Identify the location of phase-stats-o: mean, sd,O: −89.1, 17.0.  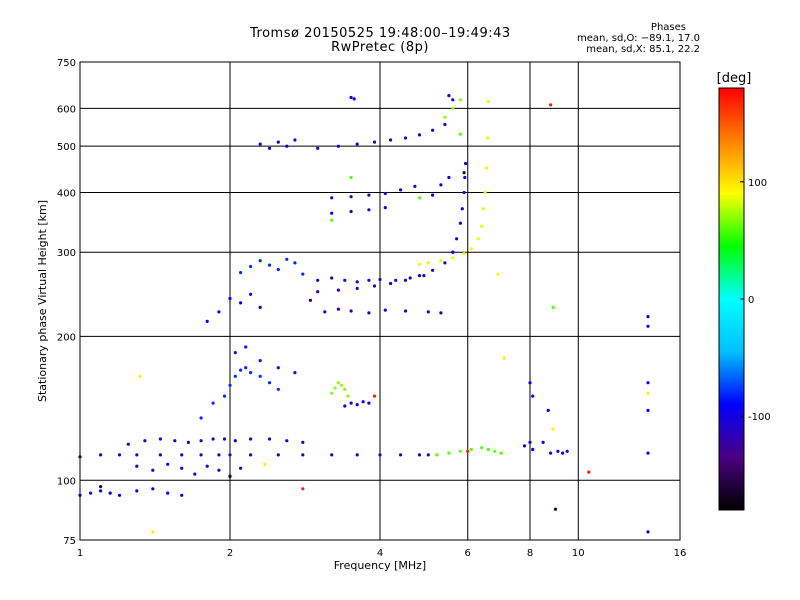
(638, 38).